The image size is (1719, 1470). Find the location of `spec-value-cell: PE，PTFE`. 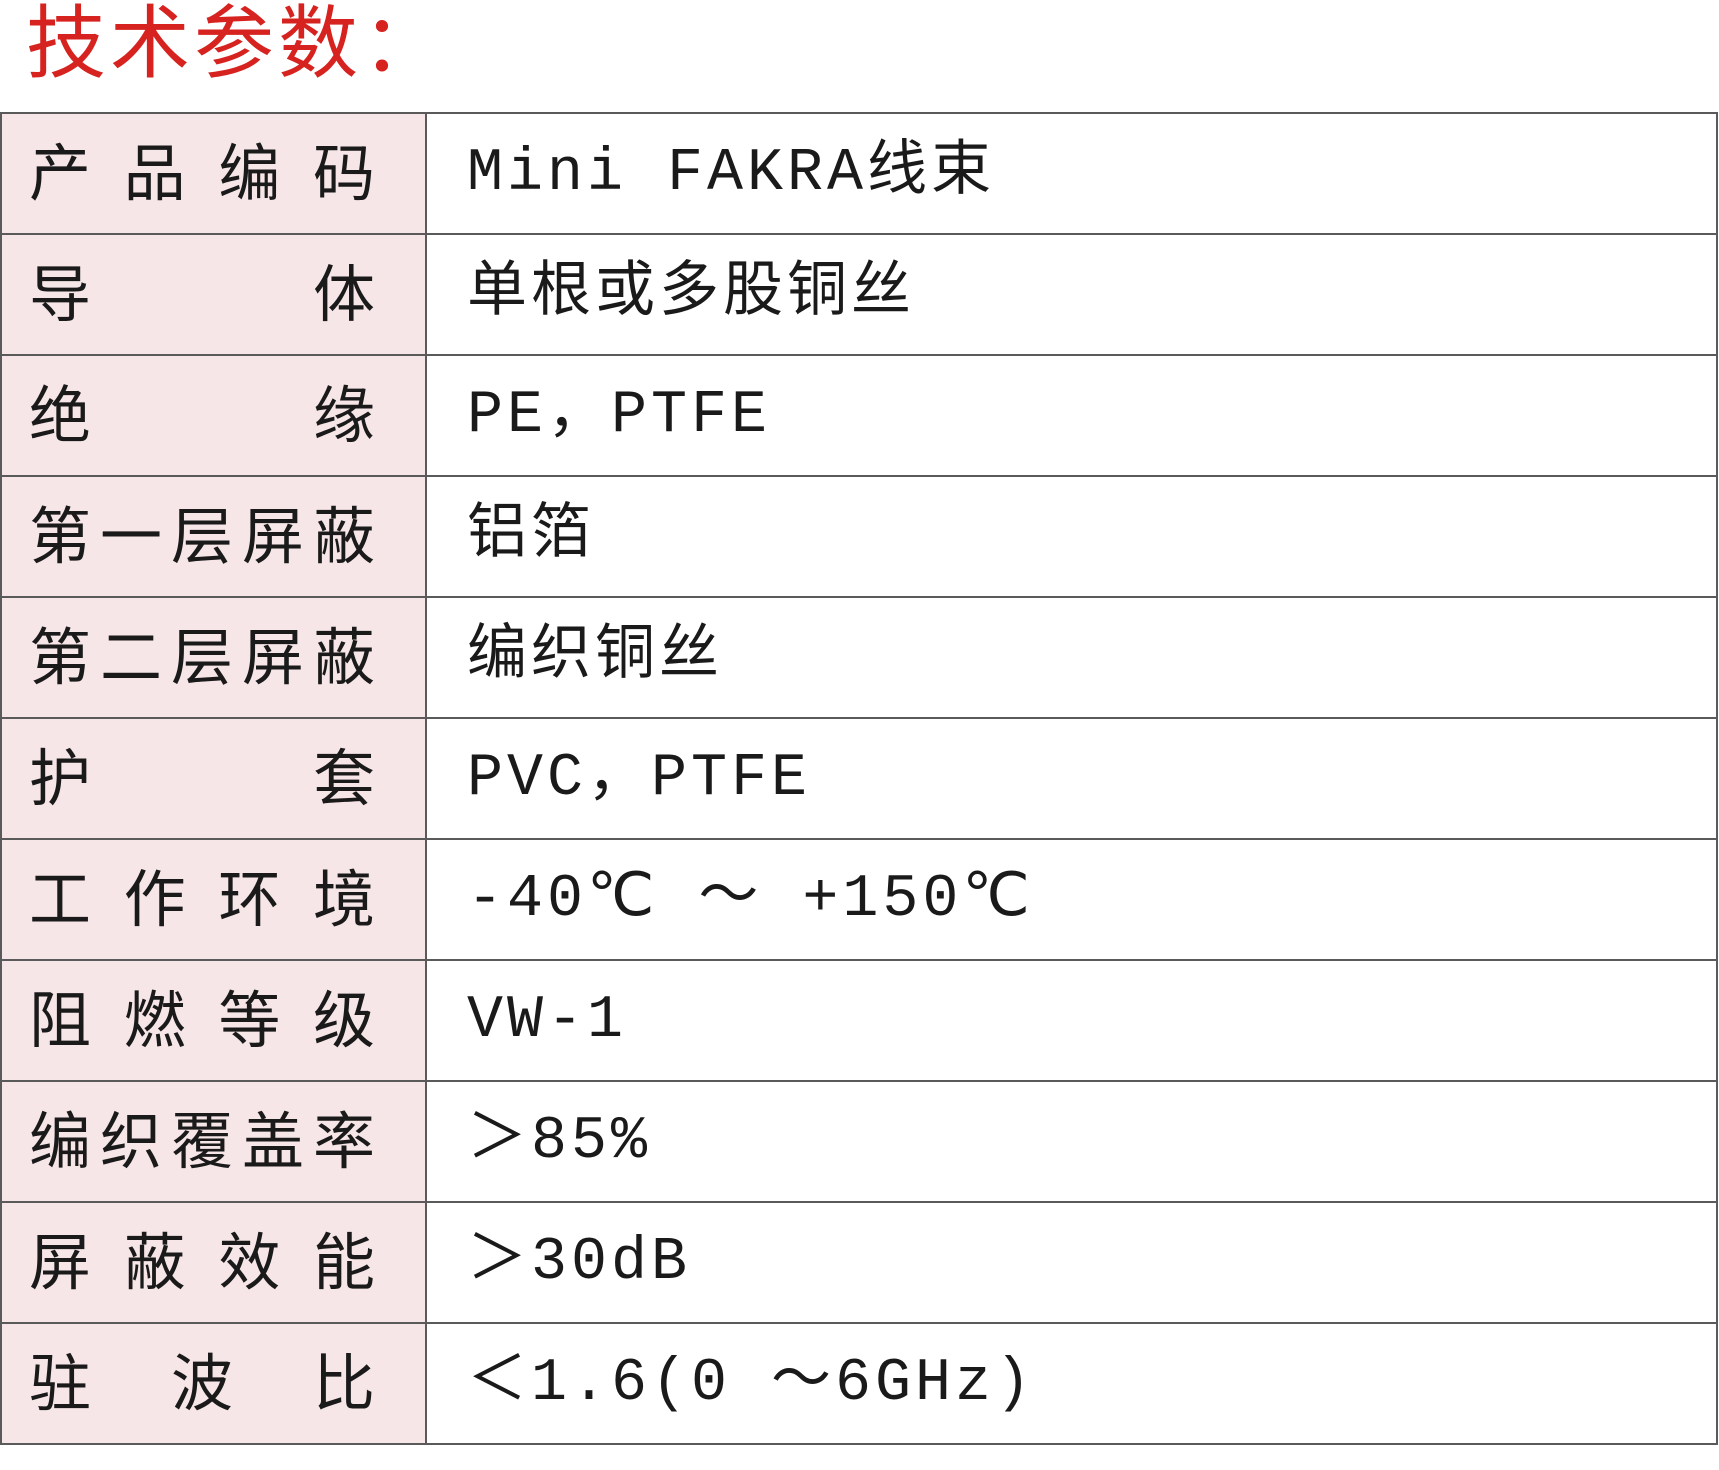

spec-value-cell: PE，PTFE is located at coordinates (1071, 415).